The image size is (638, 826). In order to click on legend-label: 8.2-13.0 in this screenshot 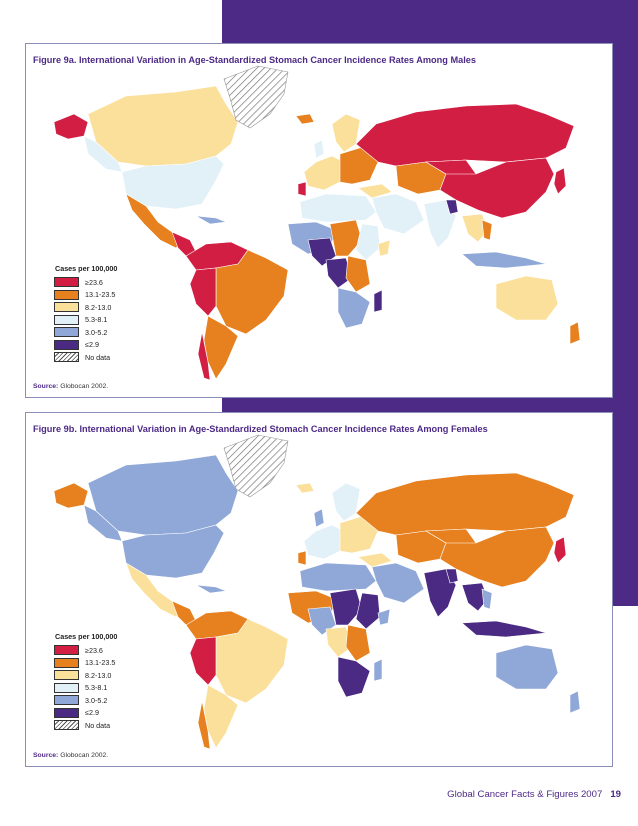, I will do `click(98, 307)`.